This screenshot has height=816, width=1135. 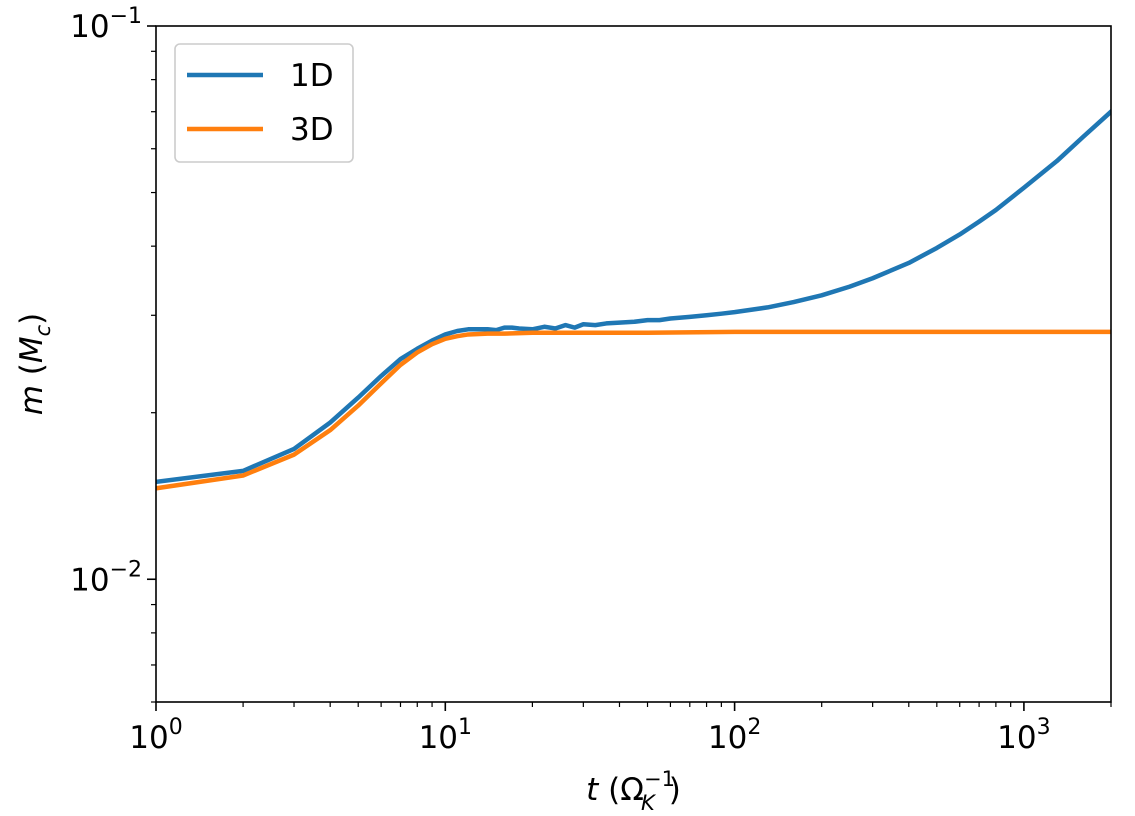 I want to click on y-tick-label: 10⁻², so click(x=106, y=577).